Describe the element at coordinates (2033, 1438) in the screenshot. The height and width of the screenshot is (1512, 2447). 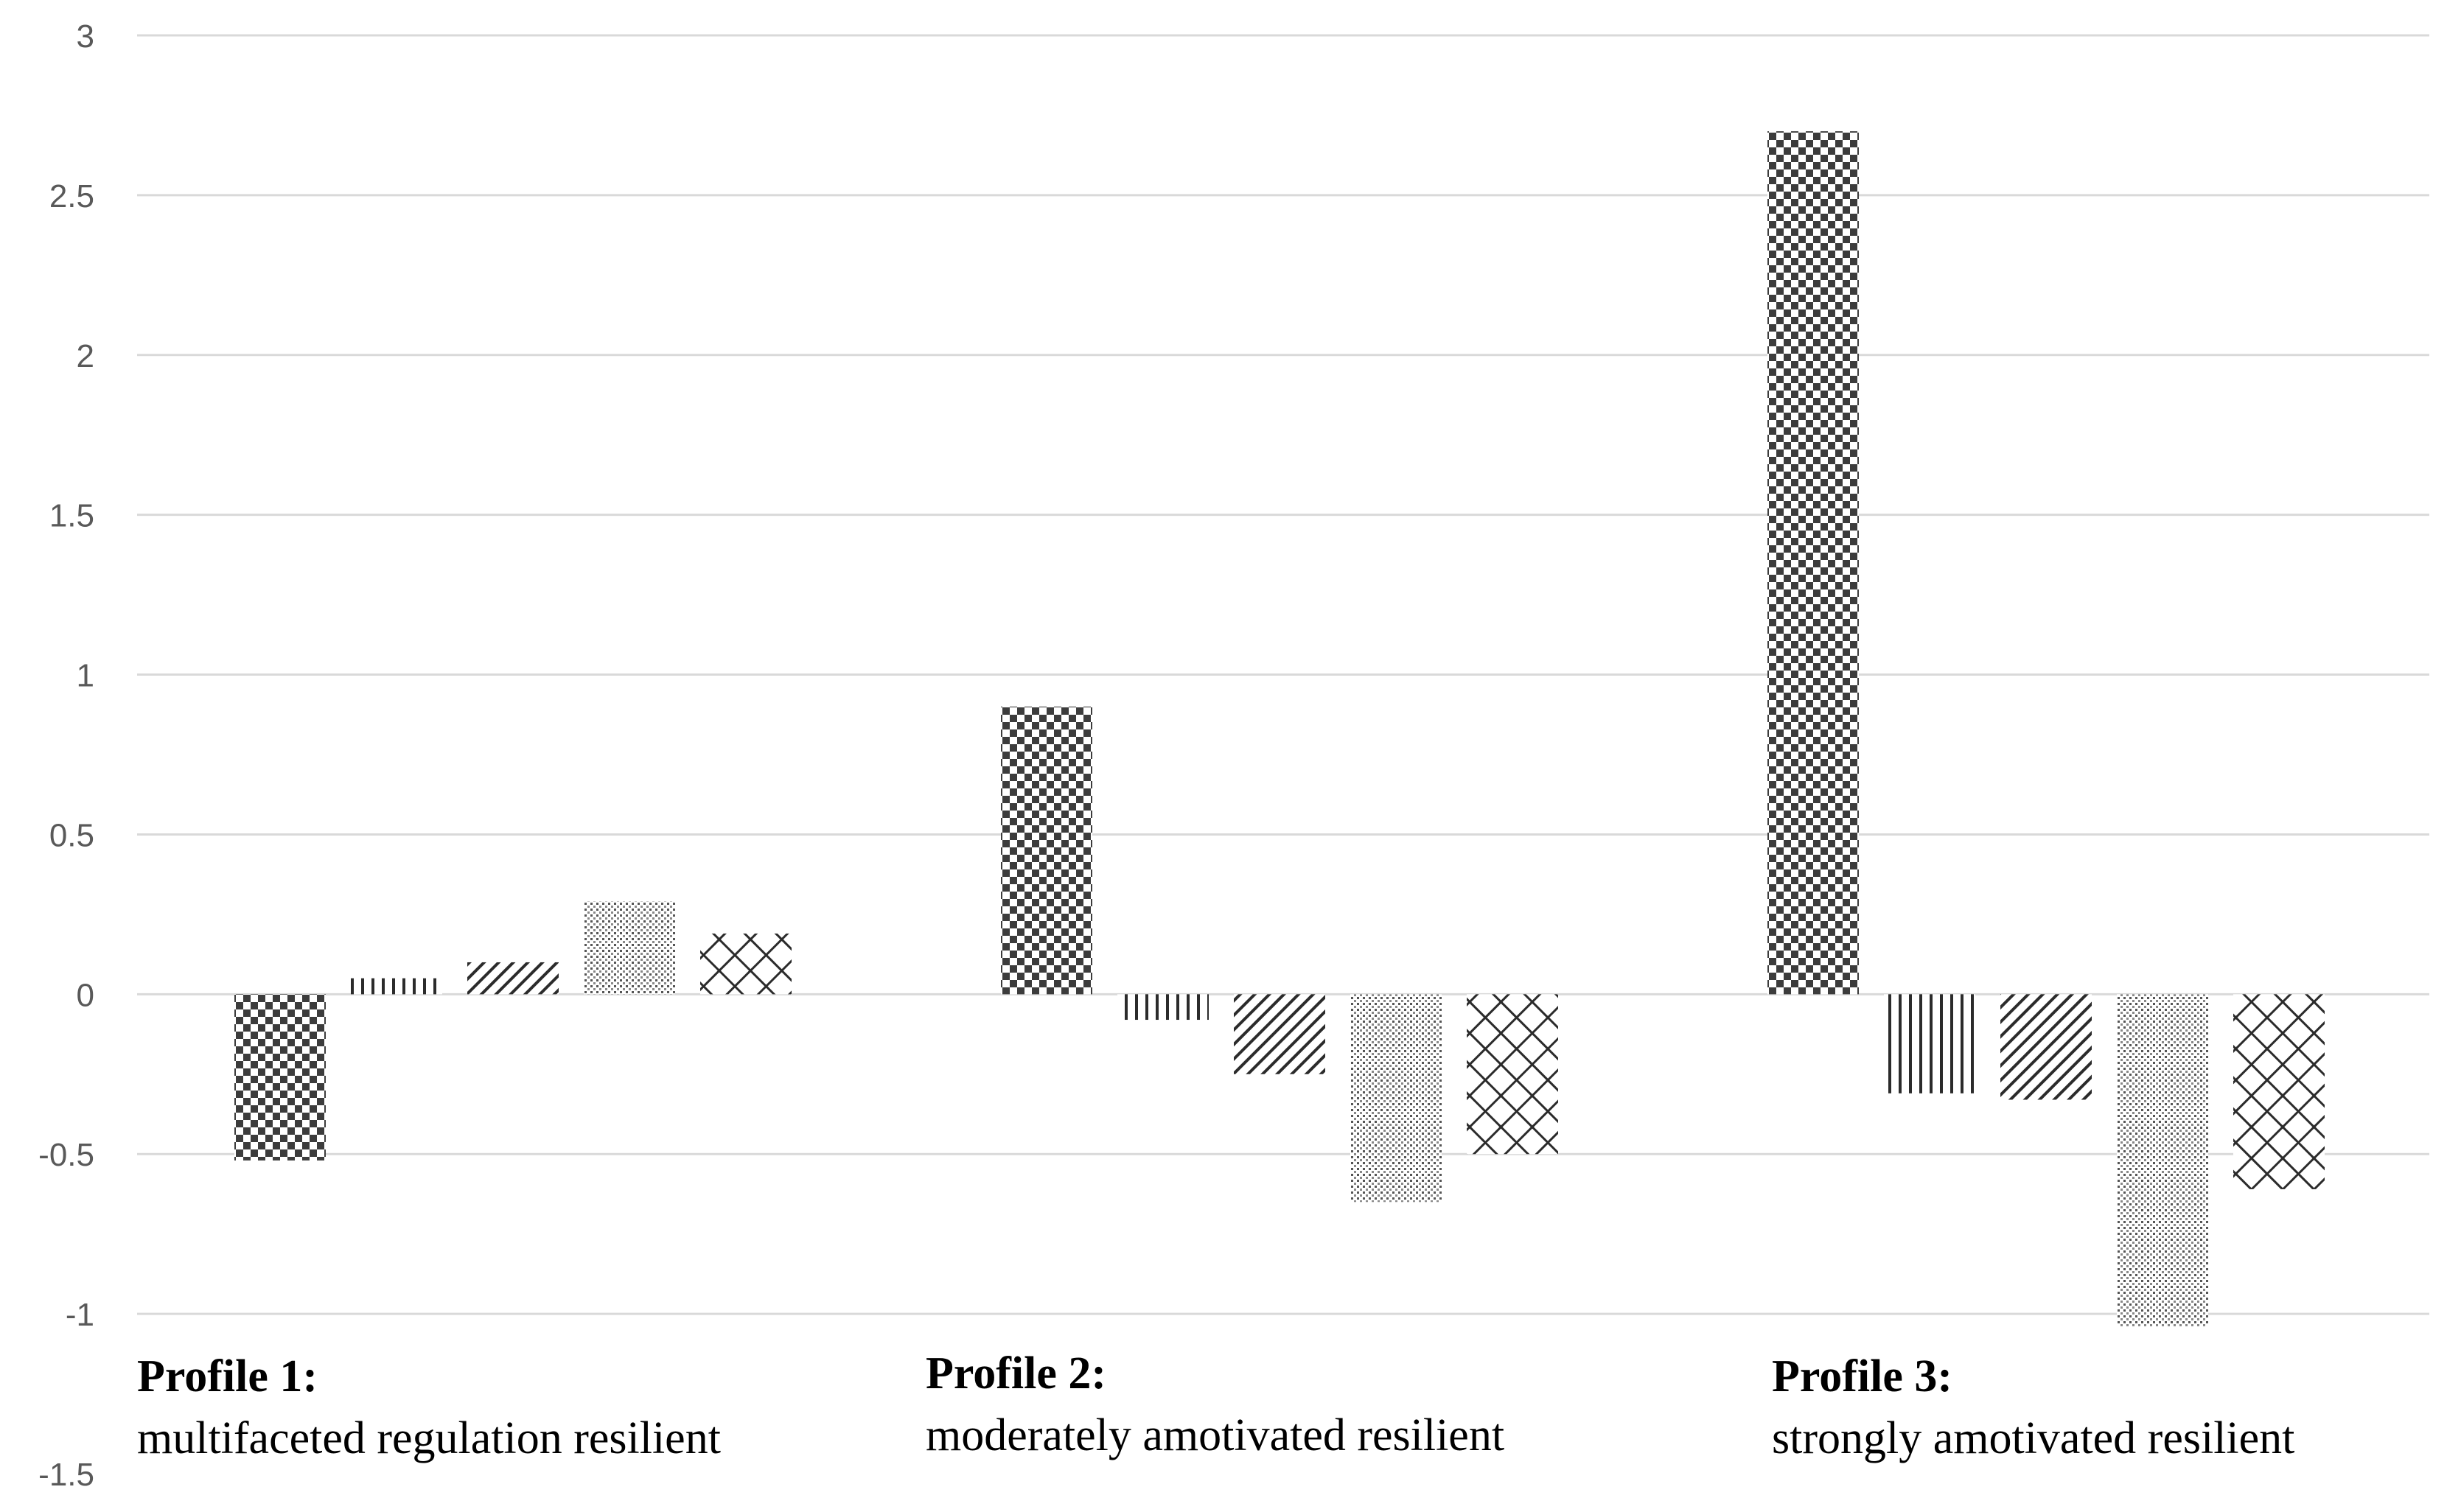
I see `profile-3-description: strongly amotivated resilient` at that location.